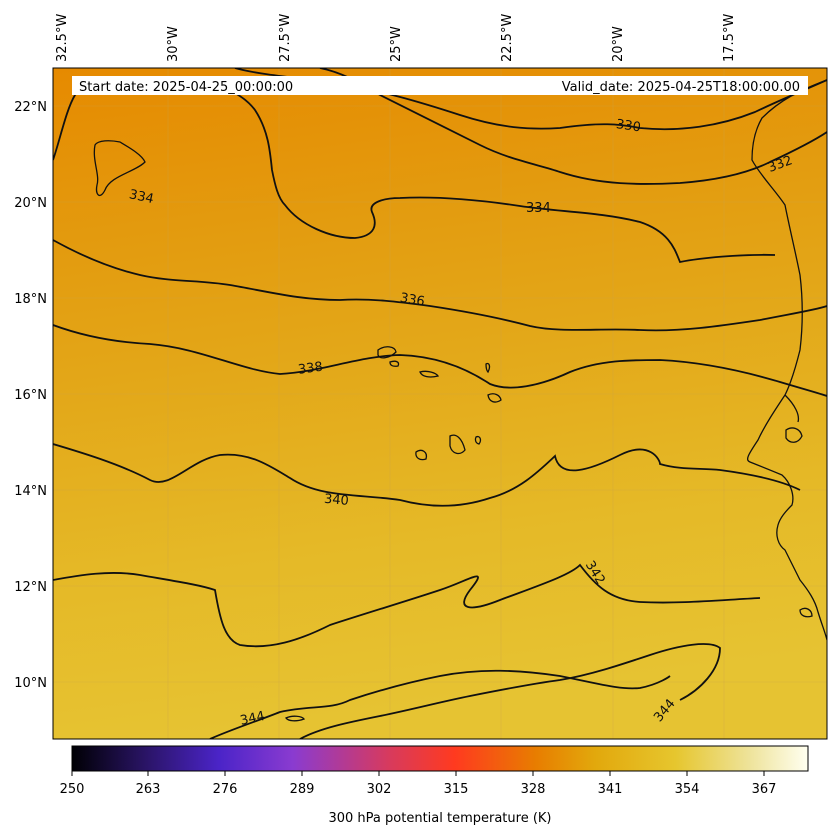 The width and height of the screenshot is (837, 836). I want to click on colorbar-tick-label: 289, so click(302, 789).